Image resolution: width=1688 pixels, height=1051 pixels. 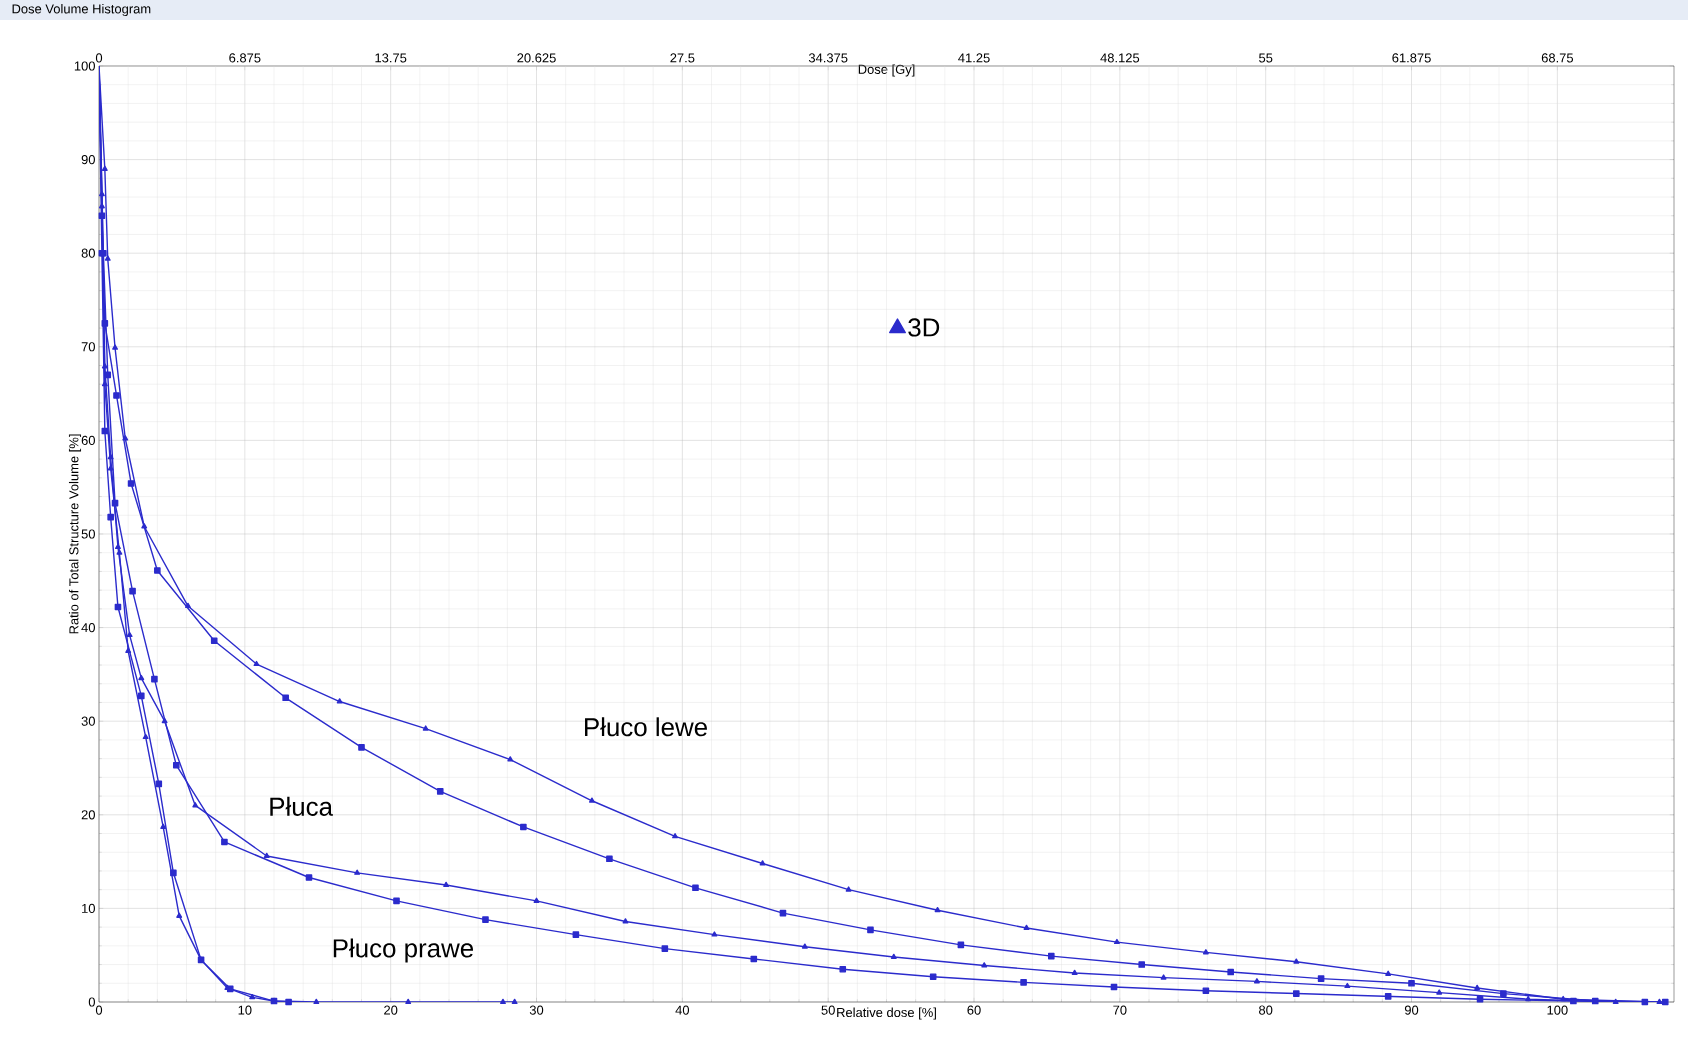 What do you see at coordinates (974, 58) in the screenshot?
I see `x2-tick-label: 41.25` at bounding box center [974, 58].